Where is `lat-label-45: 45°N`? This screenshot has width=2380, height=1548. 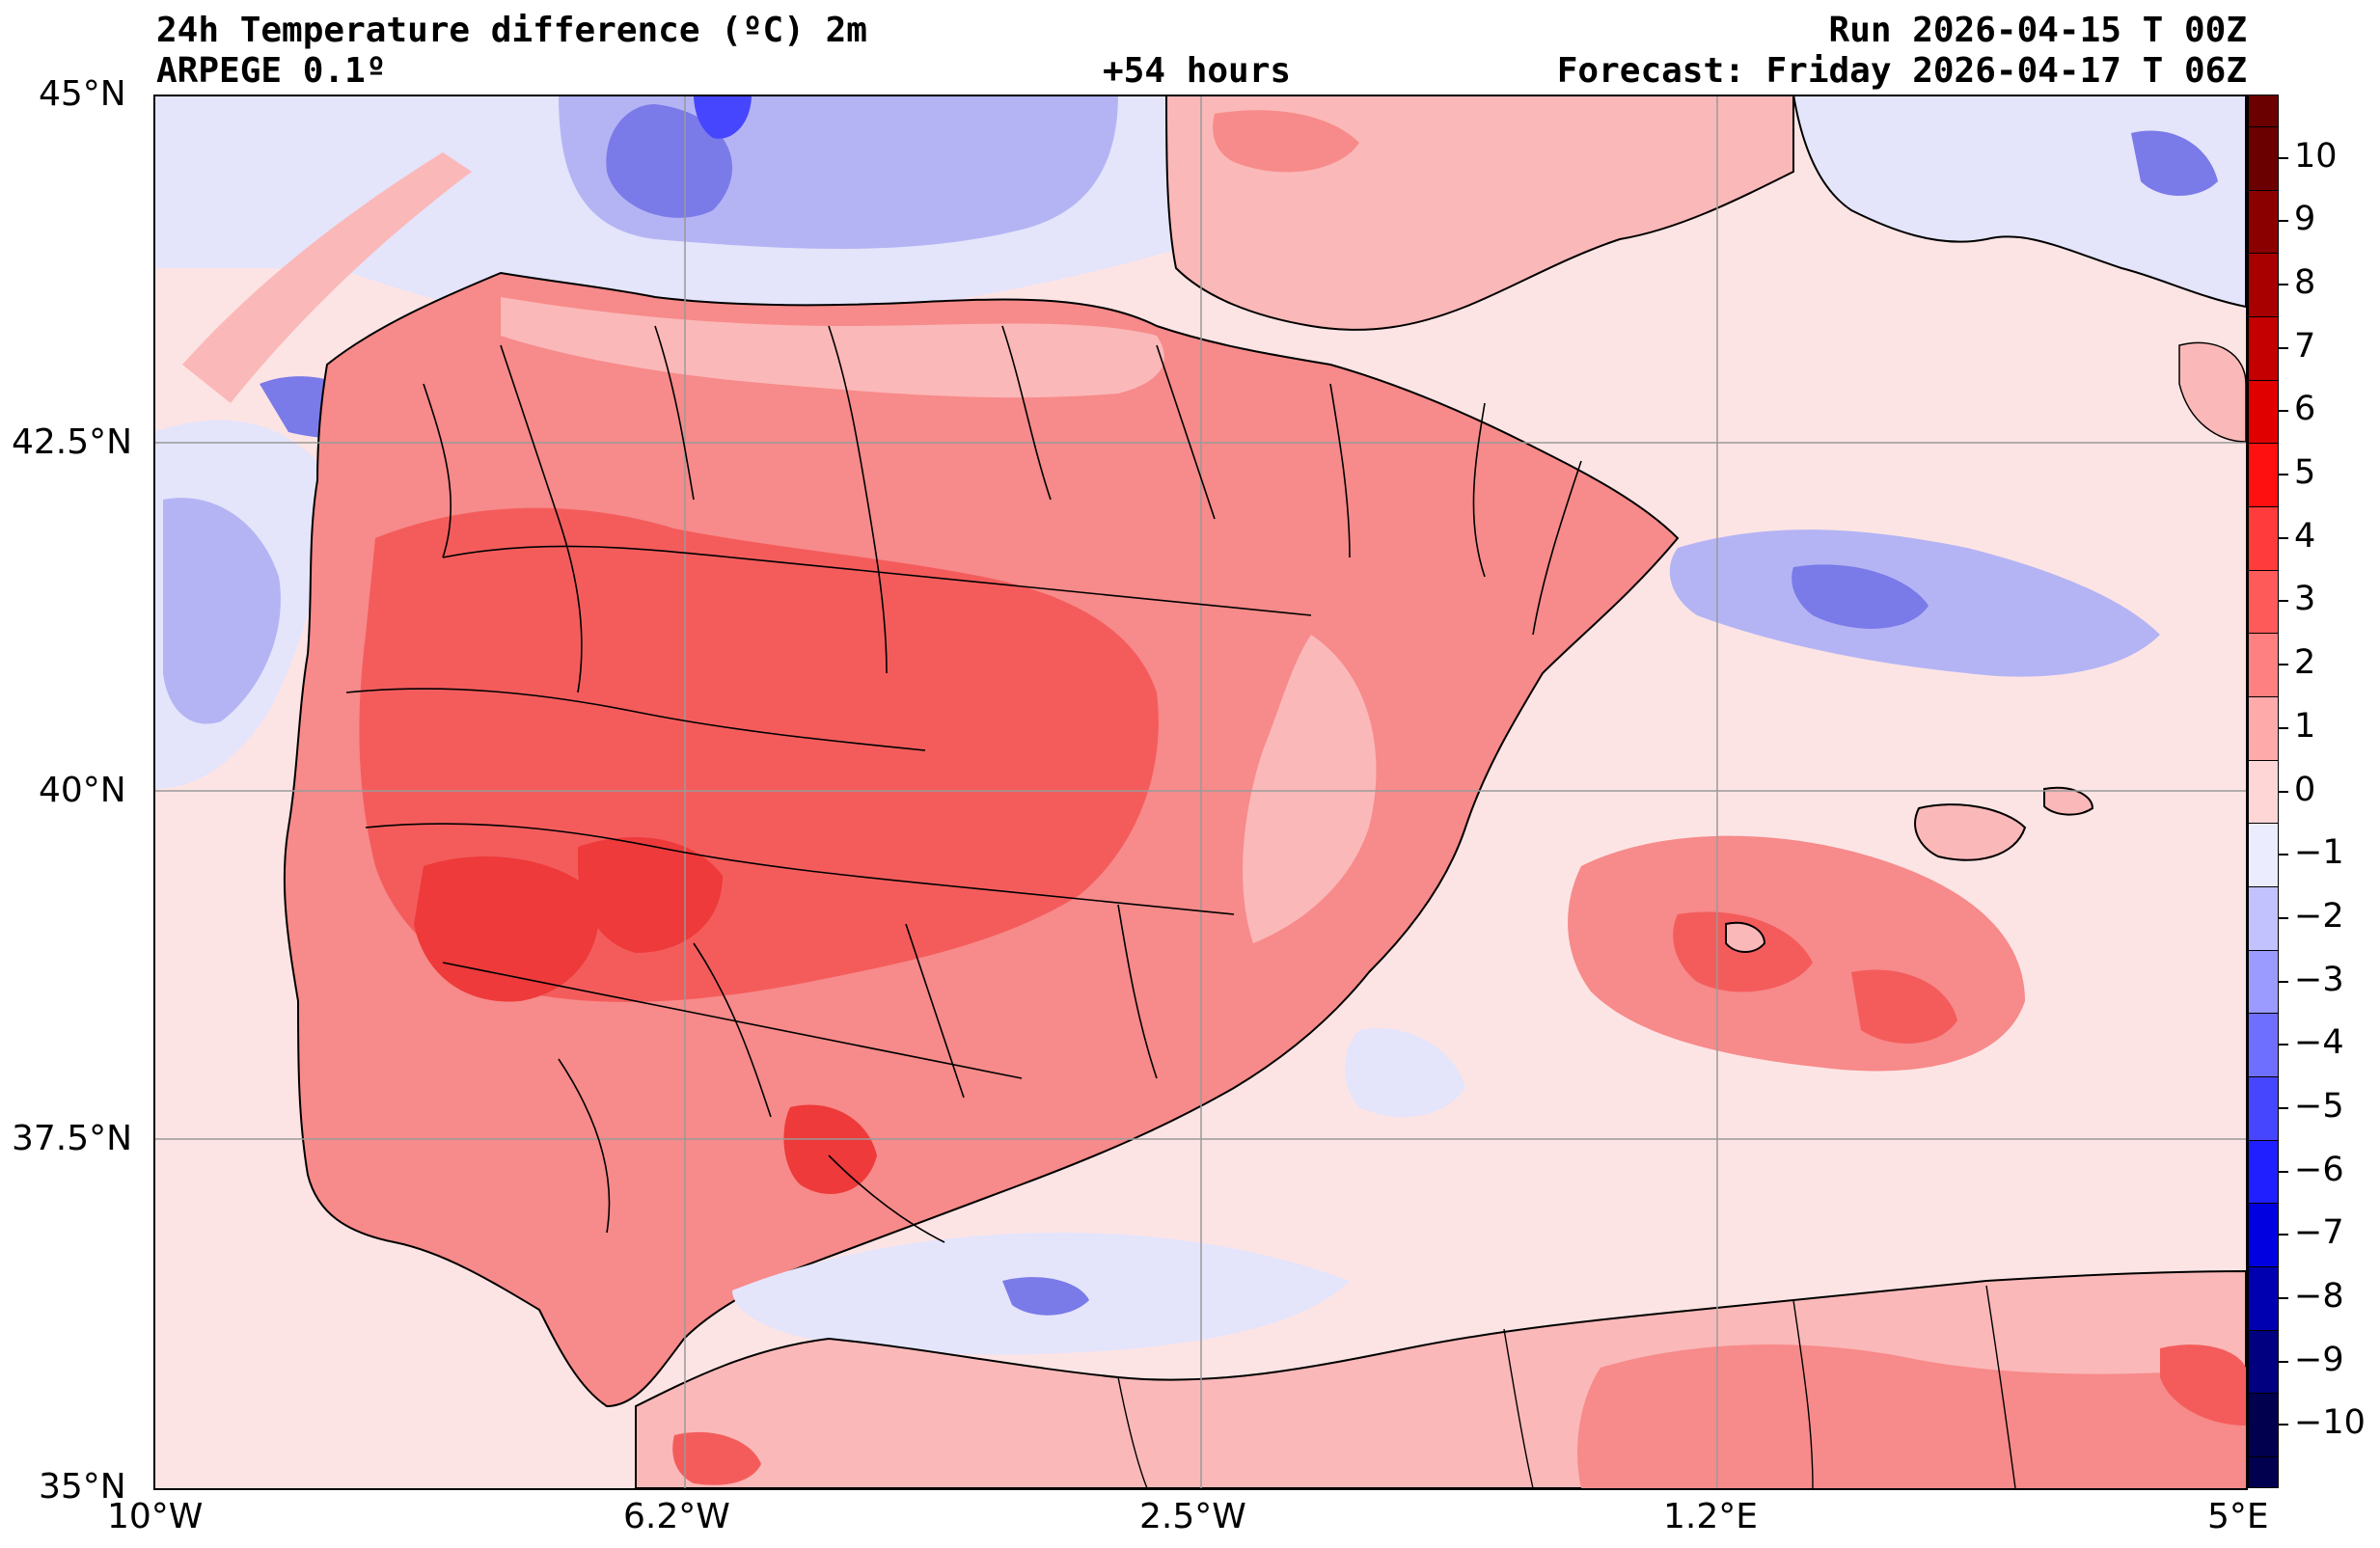 lat-label-45: 45°N is located at coordinates (82, 94).